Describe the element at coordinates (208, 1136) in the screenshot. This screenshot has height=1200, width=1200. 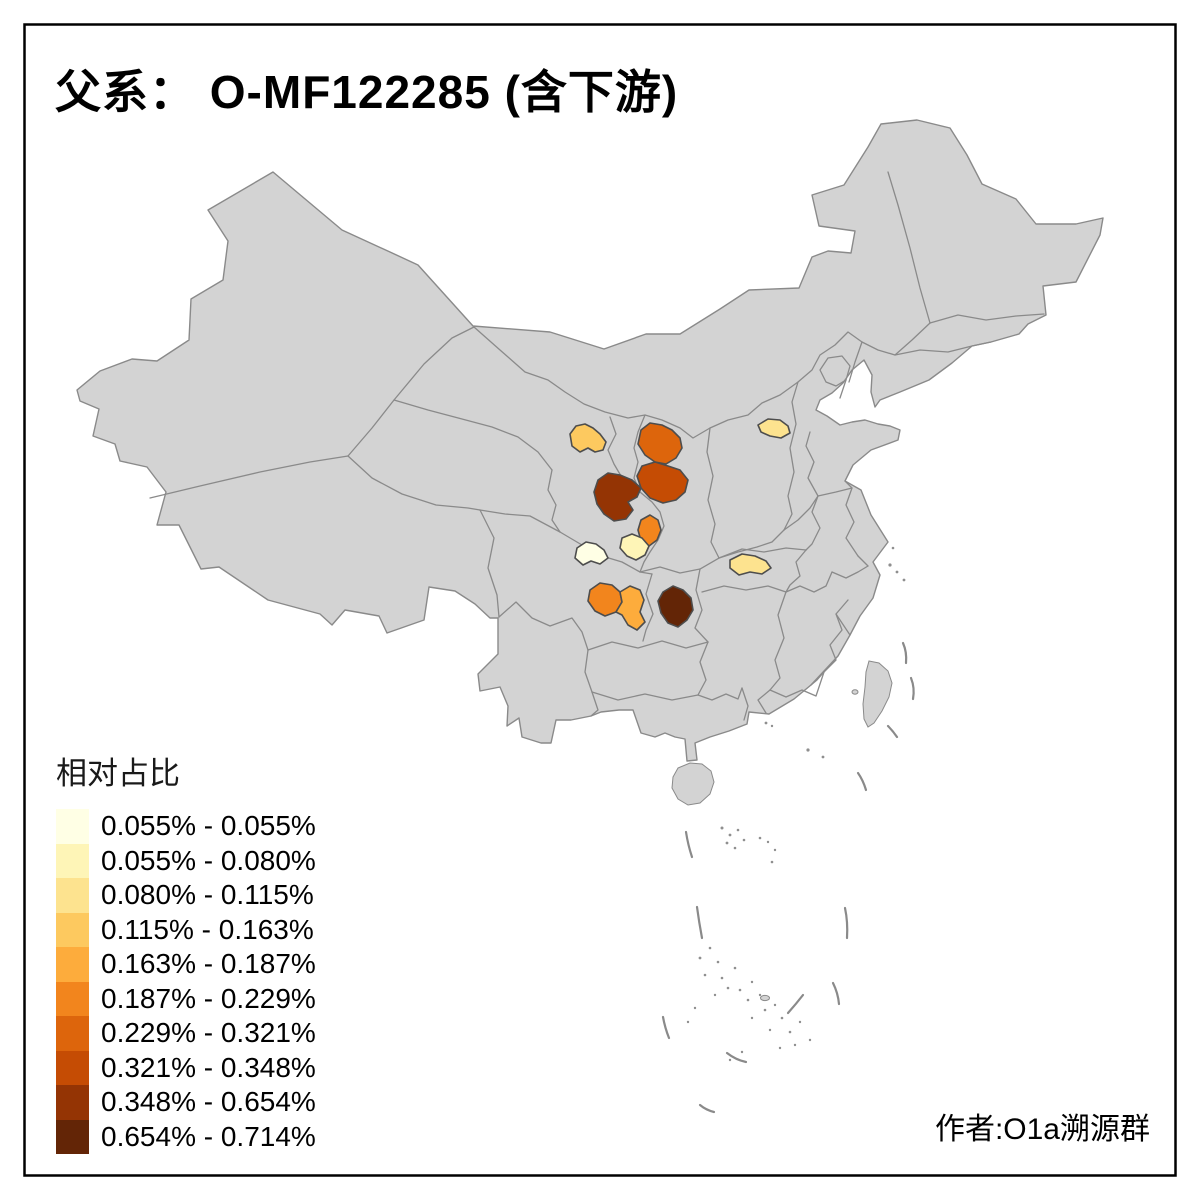
I see `legend-label-10: 0.654% - 0.714%` at that location.